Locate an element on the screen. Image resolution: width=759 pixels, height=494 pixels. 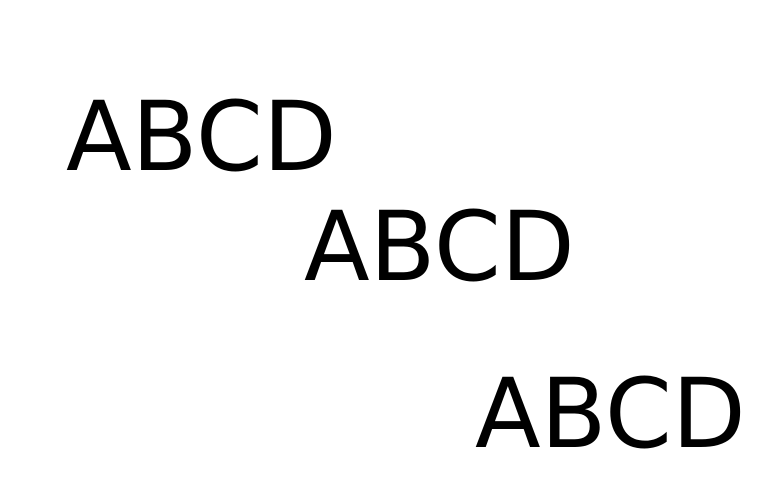
text-label-top-left: ABCD is located at coordinates (201, 137).